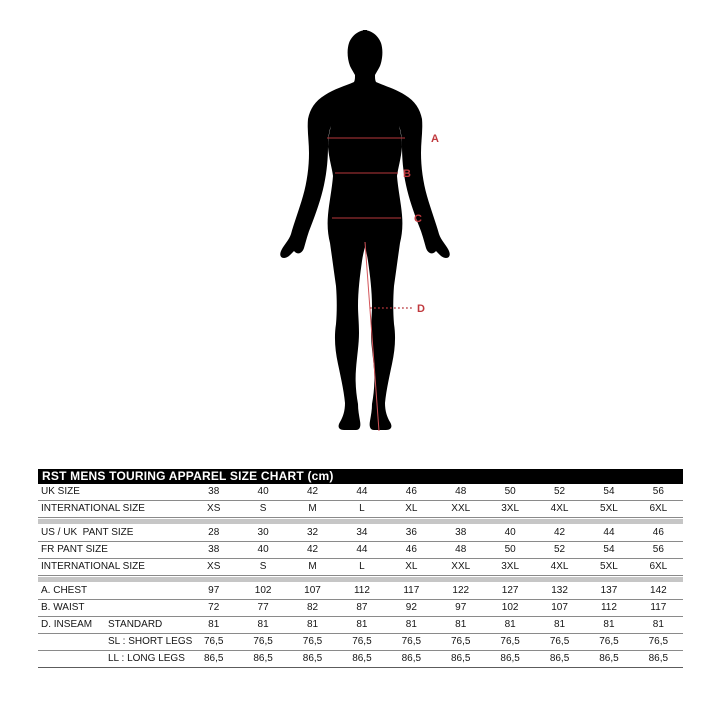 This screenshot has height=720, width=720. What do you see at coordinates (411, 607) in the screenshot?
I see `size-cell: 92` at bounding box center [411, 607].